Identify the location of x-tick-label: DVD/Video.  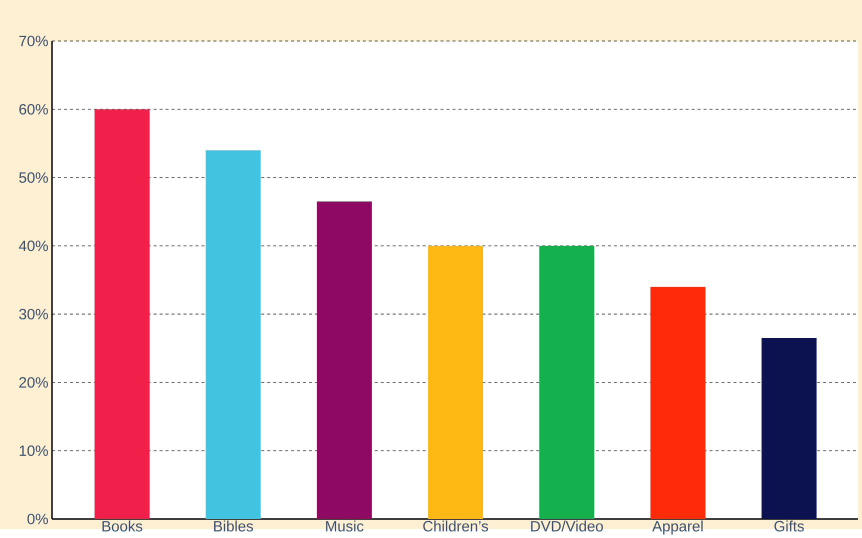
(567, 526).